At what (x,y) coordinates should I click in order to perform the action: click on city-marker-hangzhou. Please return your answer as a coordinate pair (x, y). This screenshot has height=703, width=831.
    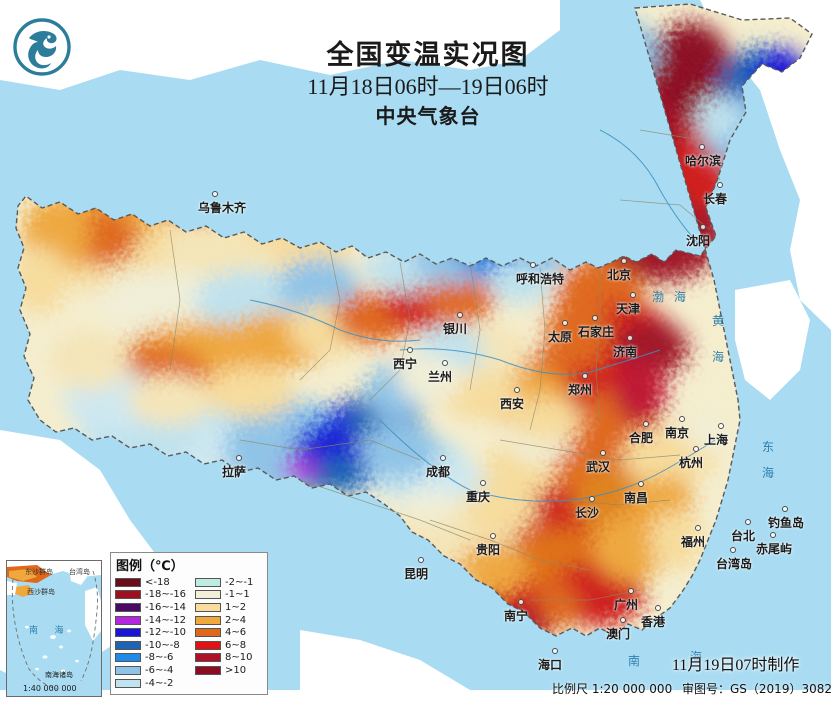
    Looking at the image, I should click on (696, 449).